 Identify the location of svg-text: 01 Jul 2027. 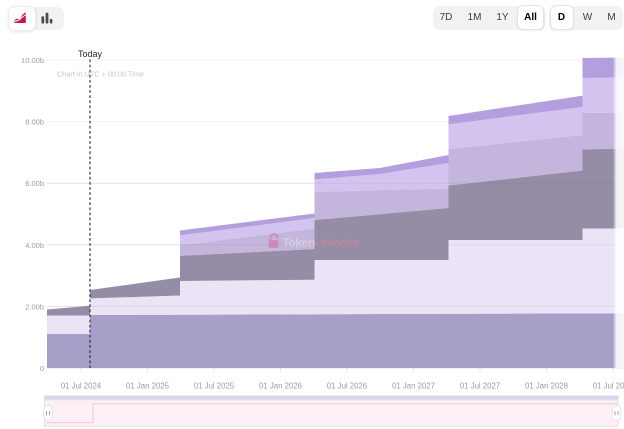
(480, 386).